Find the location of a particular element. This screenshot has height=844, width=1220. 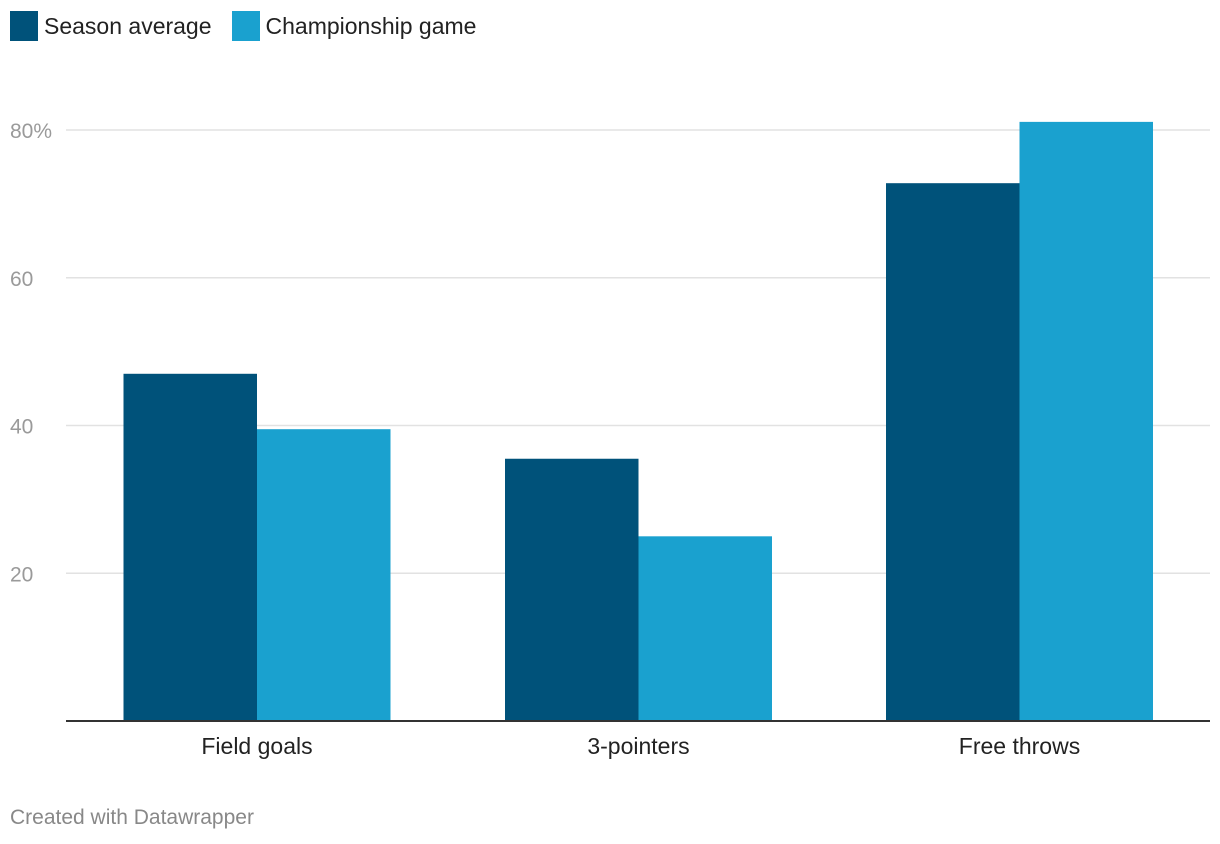

y-tick-label: 80% is located at coordinates (31, 131).